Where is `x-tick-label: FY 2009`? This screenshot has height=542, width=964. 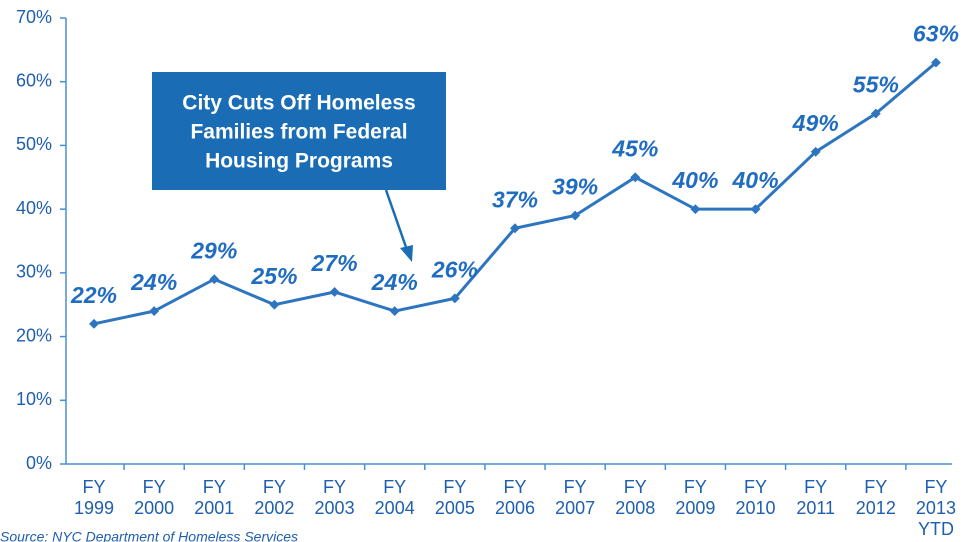 x-tick-label: FY 2009 is located at coordinates (695, 497).